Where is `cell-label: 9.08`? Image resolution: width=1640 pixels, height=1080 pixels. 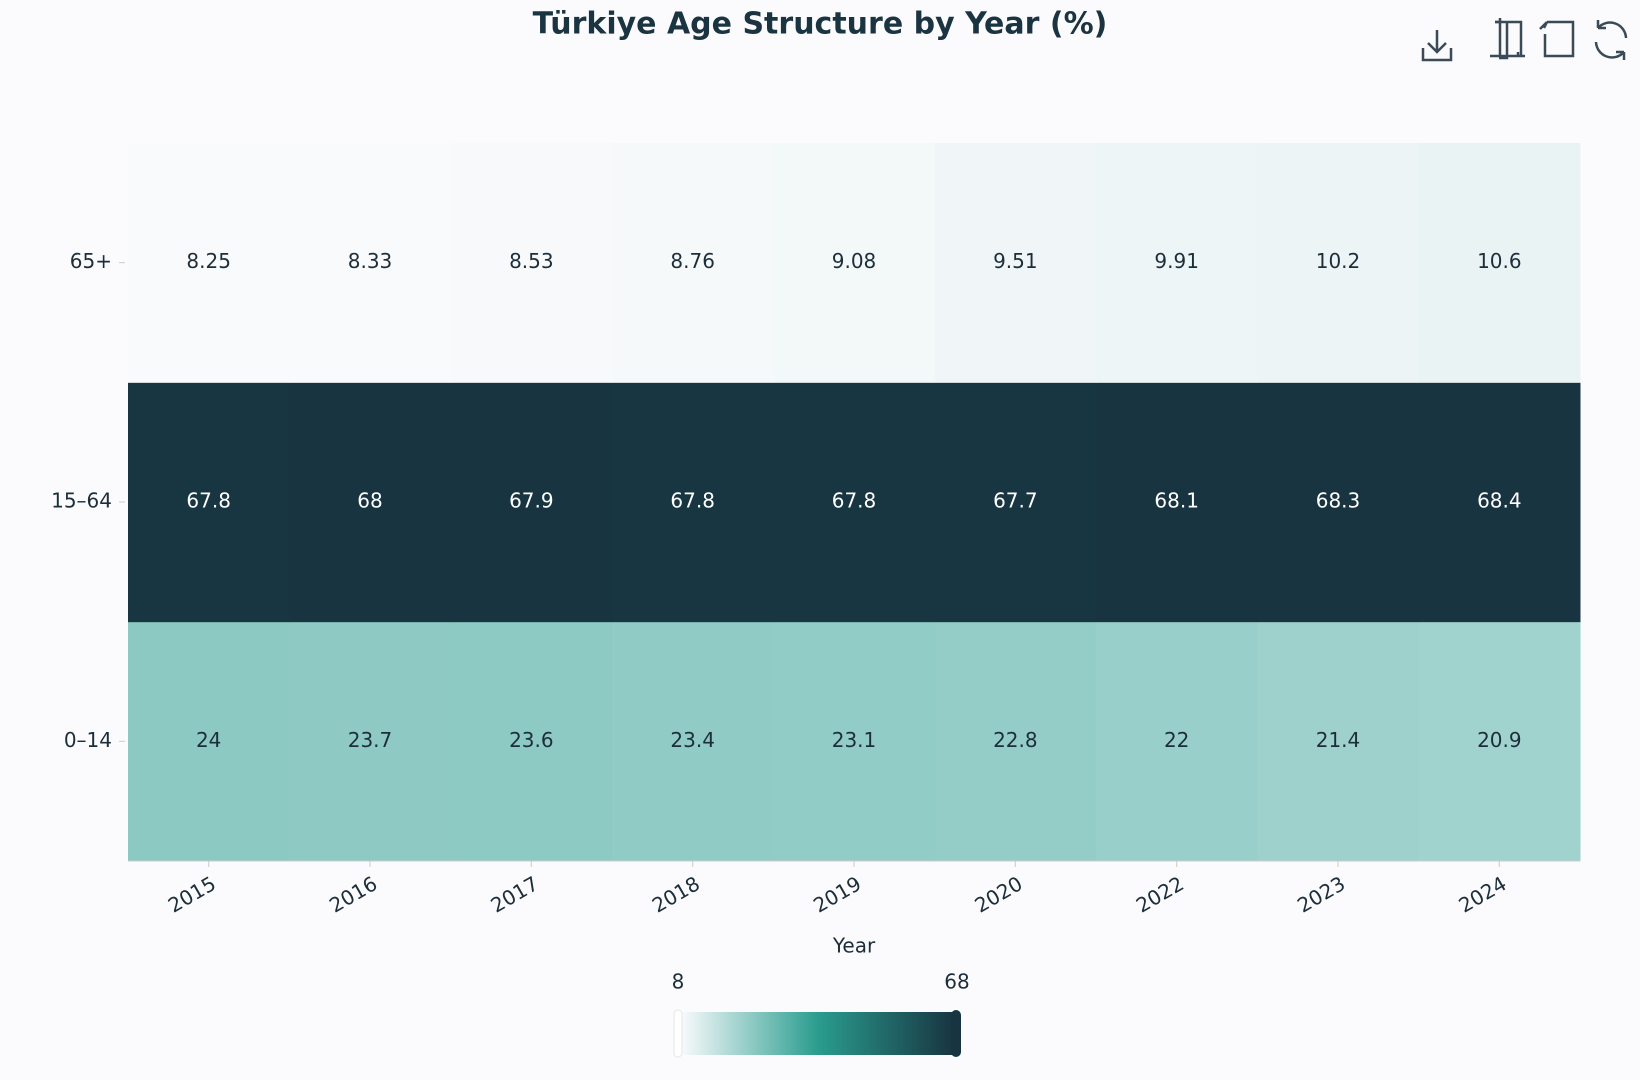
cell-label: 9.08 is located at coordinates (854, 261).